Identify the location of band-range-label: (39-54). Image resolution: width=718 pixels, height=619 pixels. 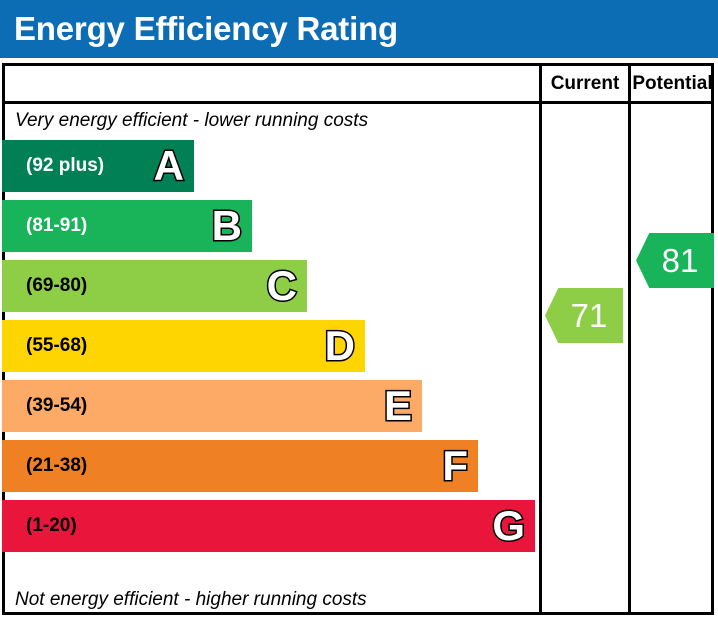
(57, 405).